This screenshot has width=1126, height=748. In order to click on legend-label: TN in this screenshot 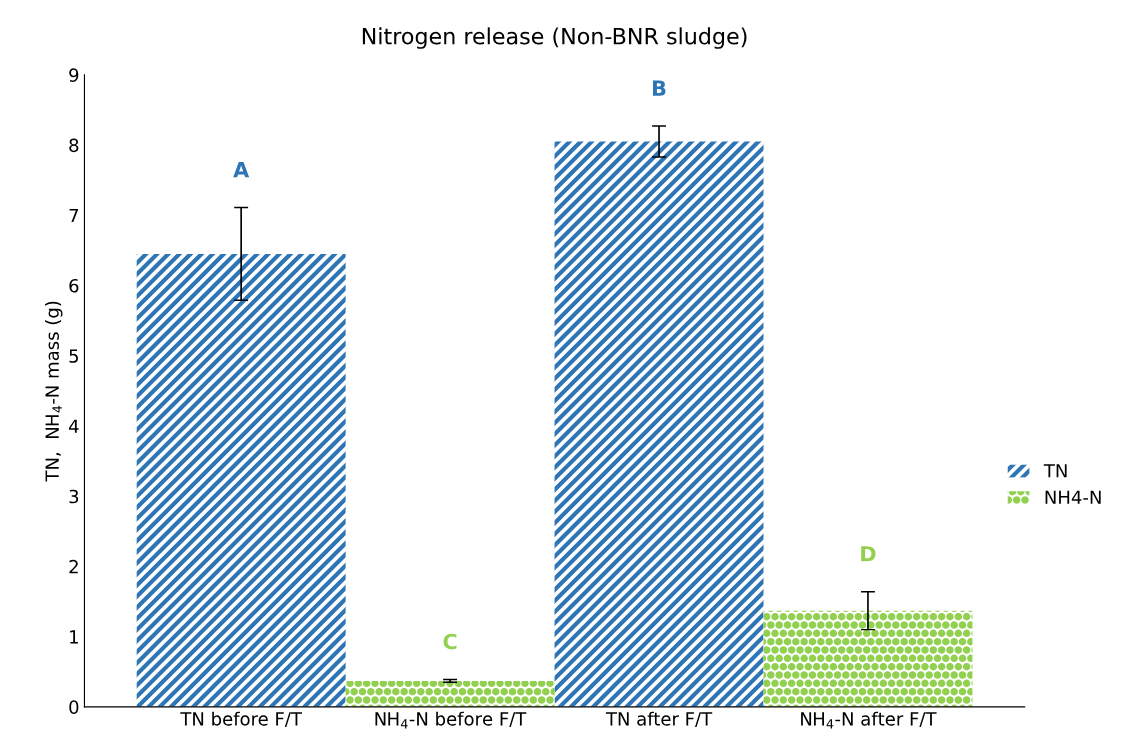, I will do `click(1055, 471)`.